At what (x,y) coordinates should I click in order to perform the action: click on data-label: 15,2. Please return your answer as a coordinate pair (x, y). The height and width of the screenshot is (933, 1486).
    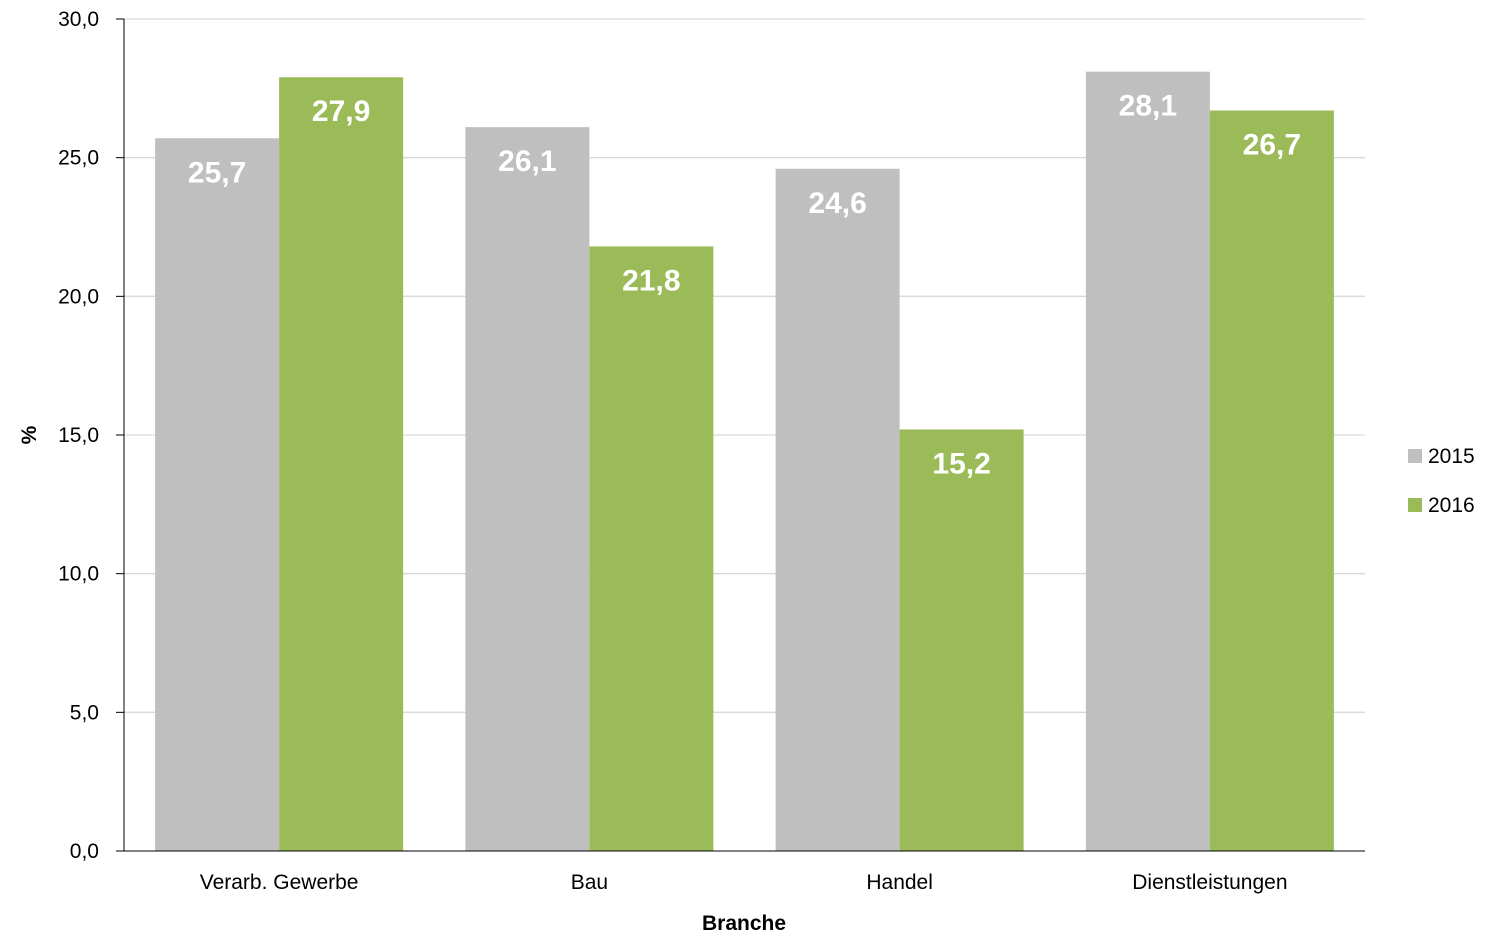
    Looking at the image, I should click on (961, 463).